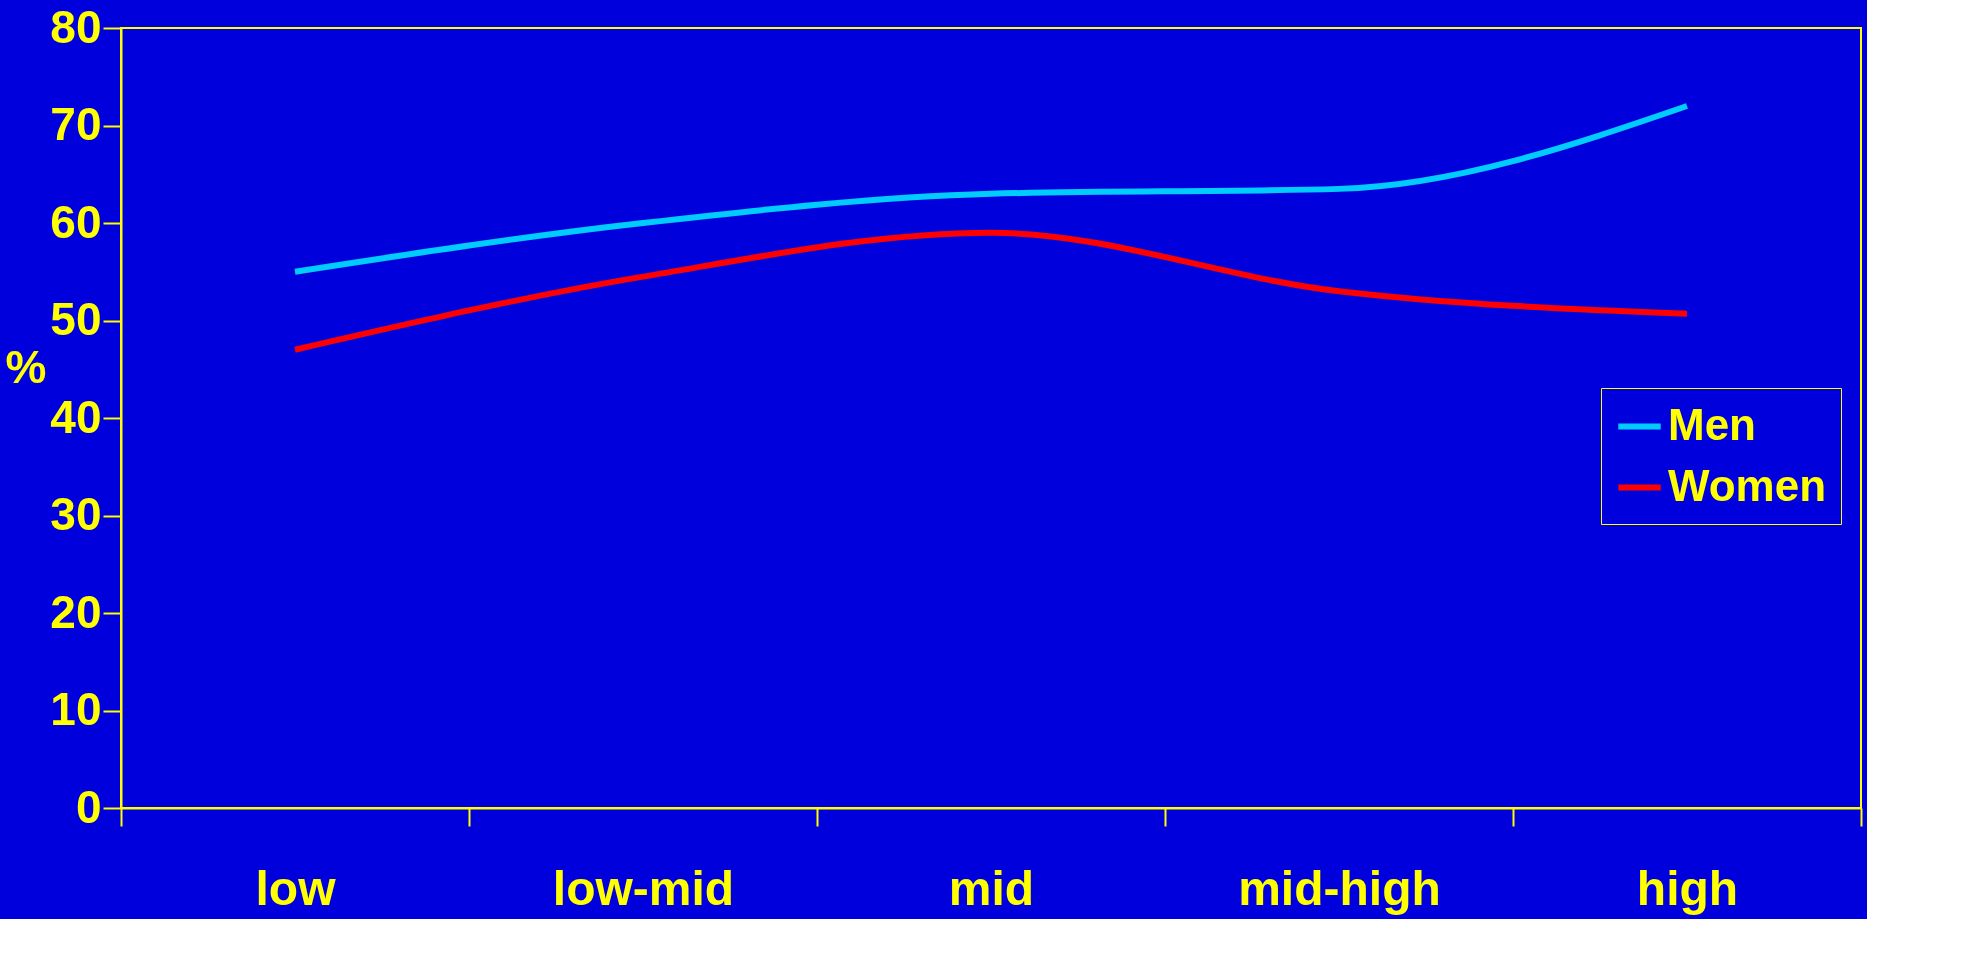 The image size is (1986, 969). I want to click on y-tick-label: 10, so click(76, 709).